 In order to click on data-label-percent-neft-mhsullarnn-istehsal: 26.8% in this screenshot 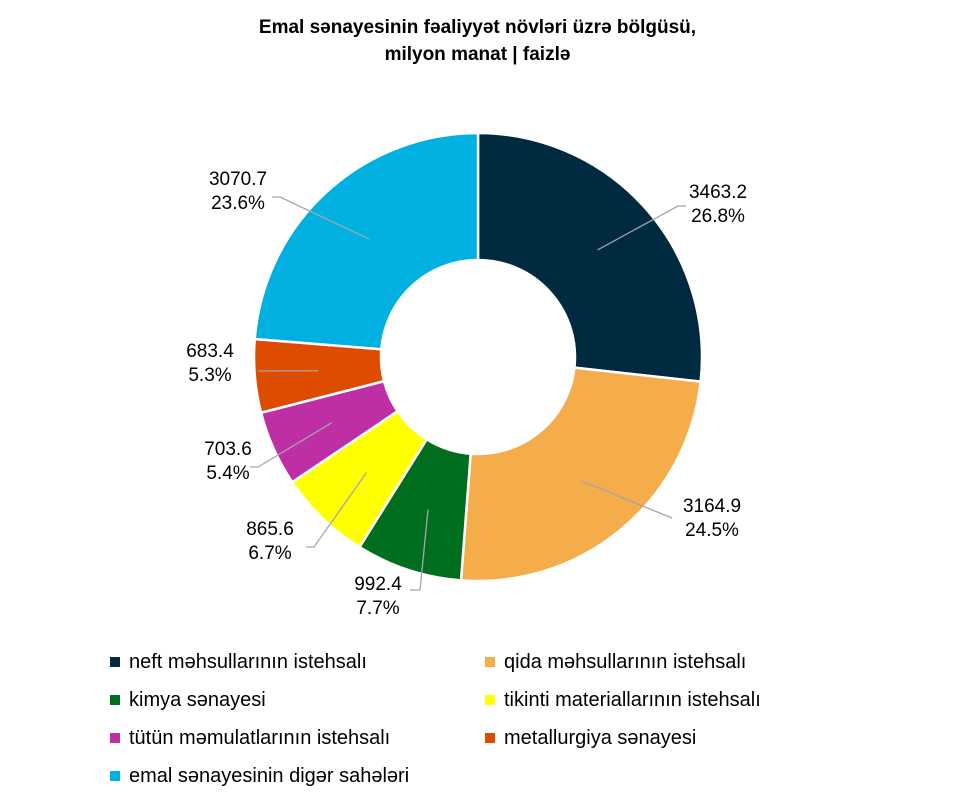, I will do `click(718, 216)`.